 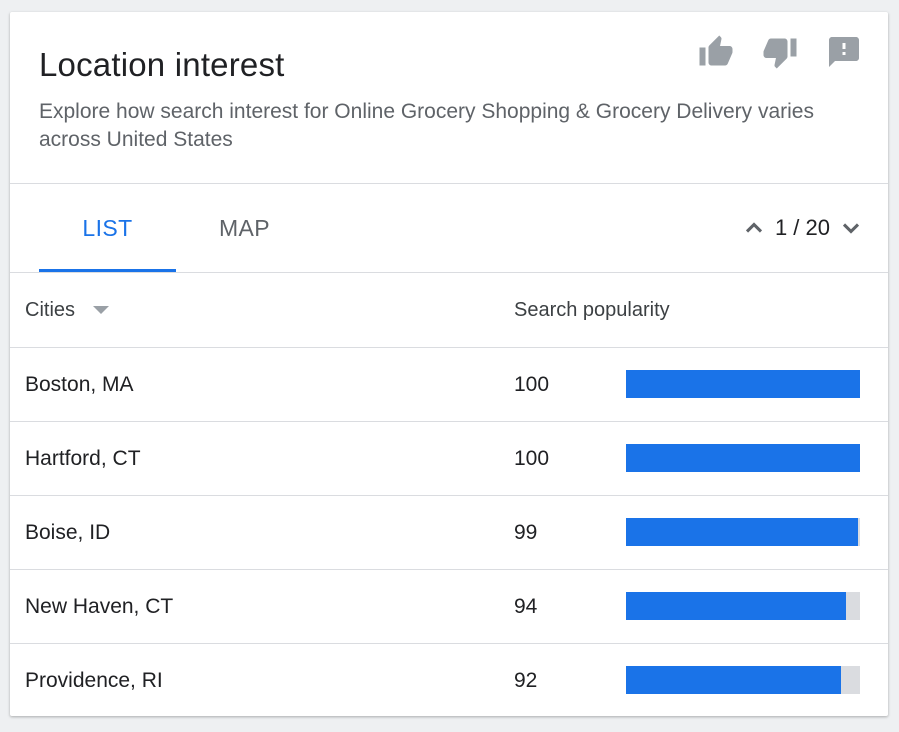 I want to click on table-row: Boise, ID 99, so click(x=449, y=533).